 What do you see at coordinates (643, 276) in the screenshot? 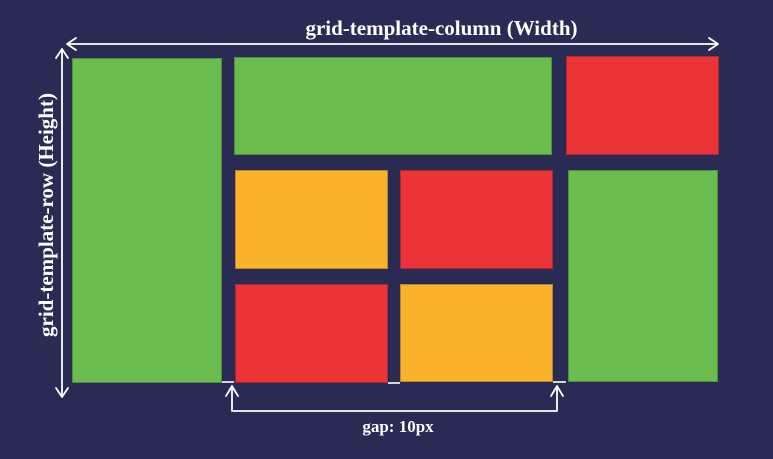
I see `cell-green-right` at bounding box center [643, 276].